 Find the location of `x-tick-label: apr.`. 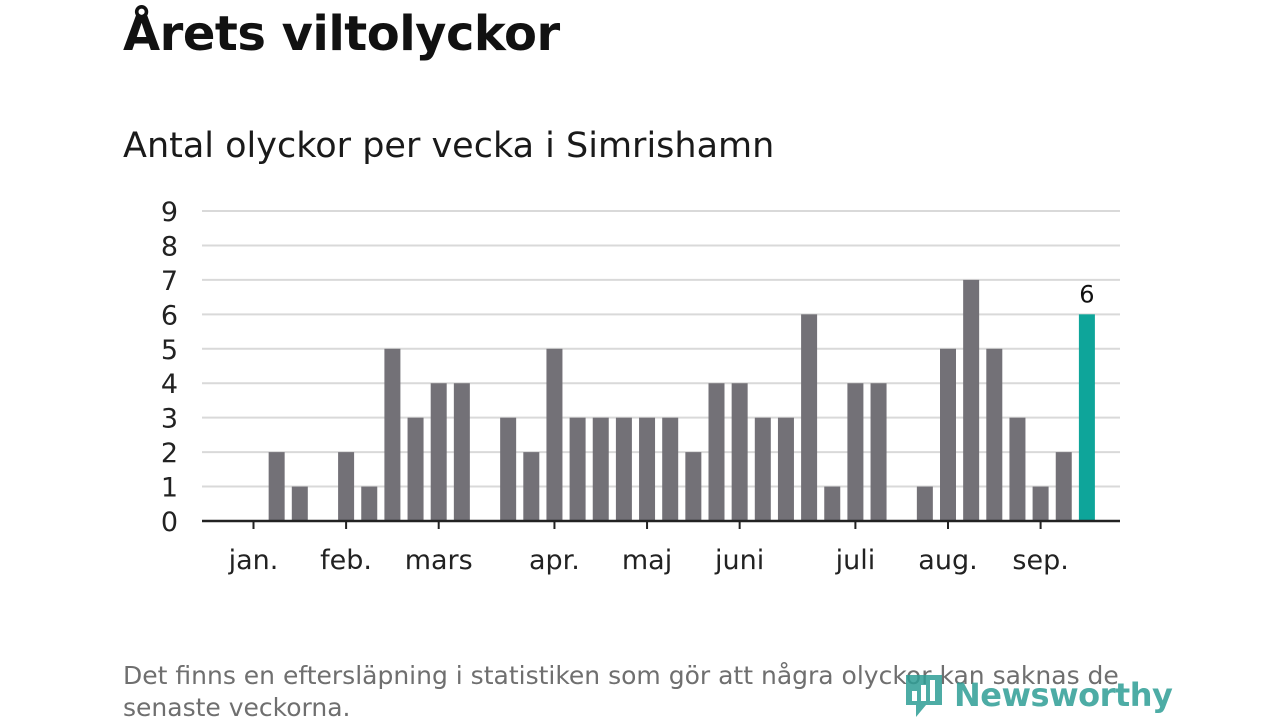

x-tick-label: apr. is located at coordinates (554, 560).